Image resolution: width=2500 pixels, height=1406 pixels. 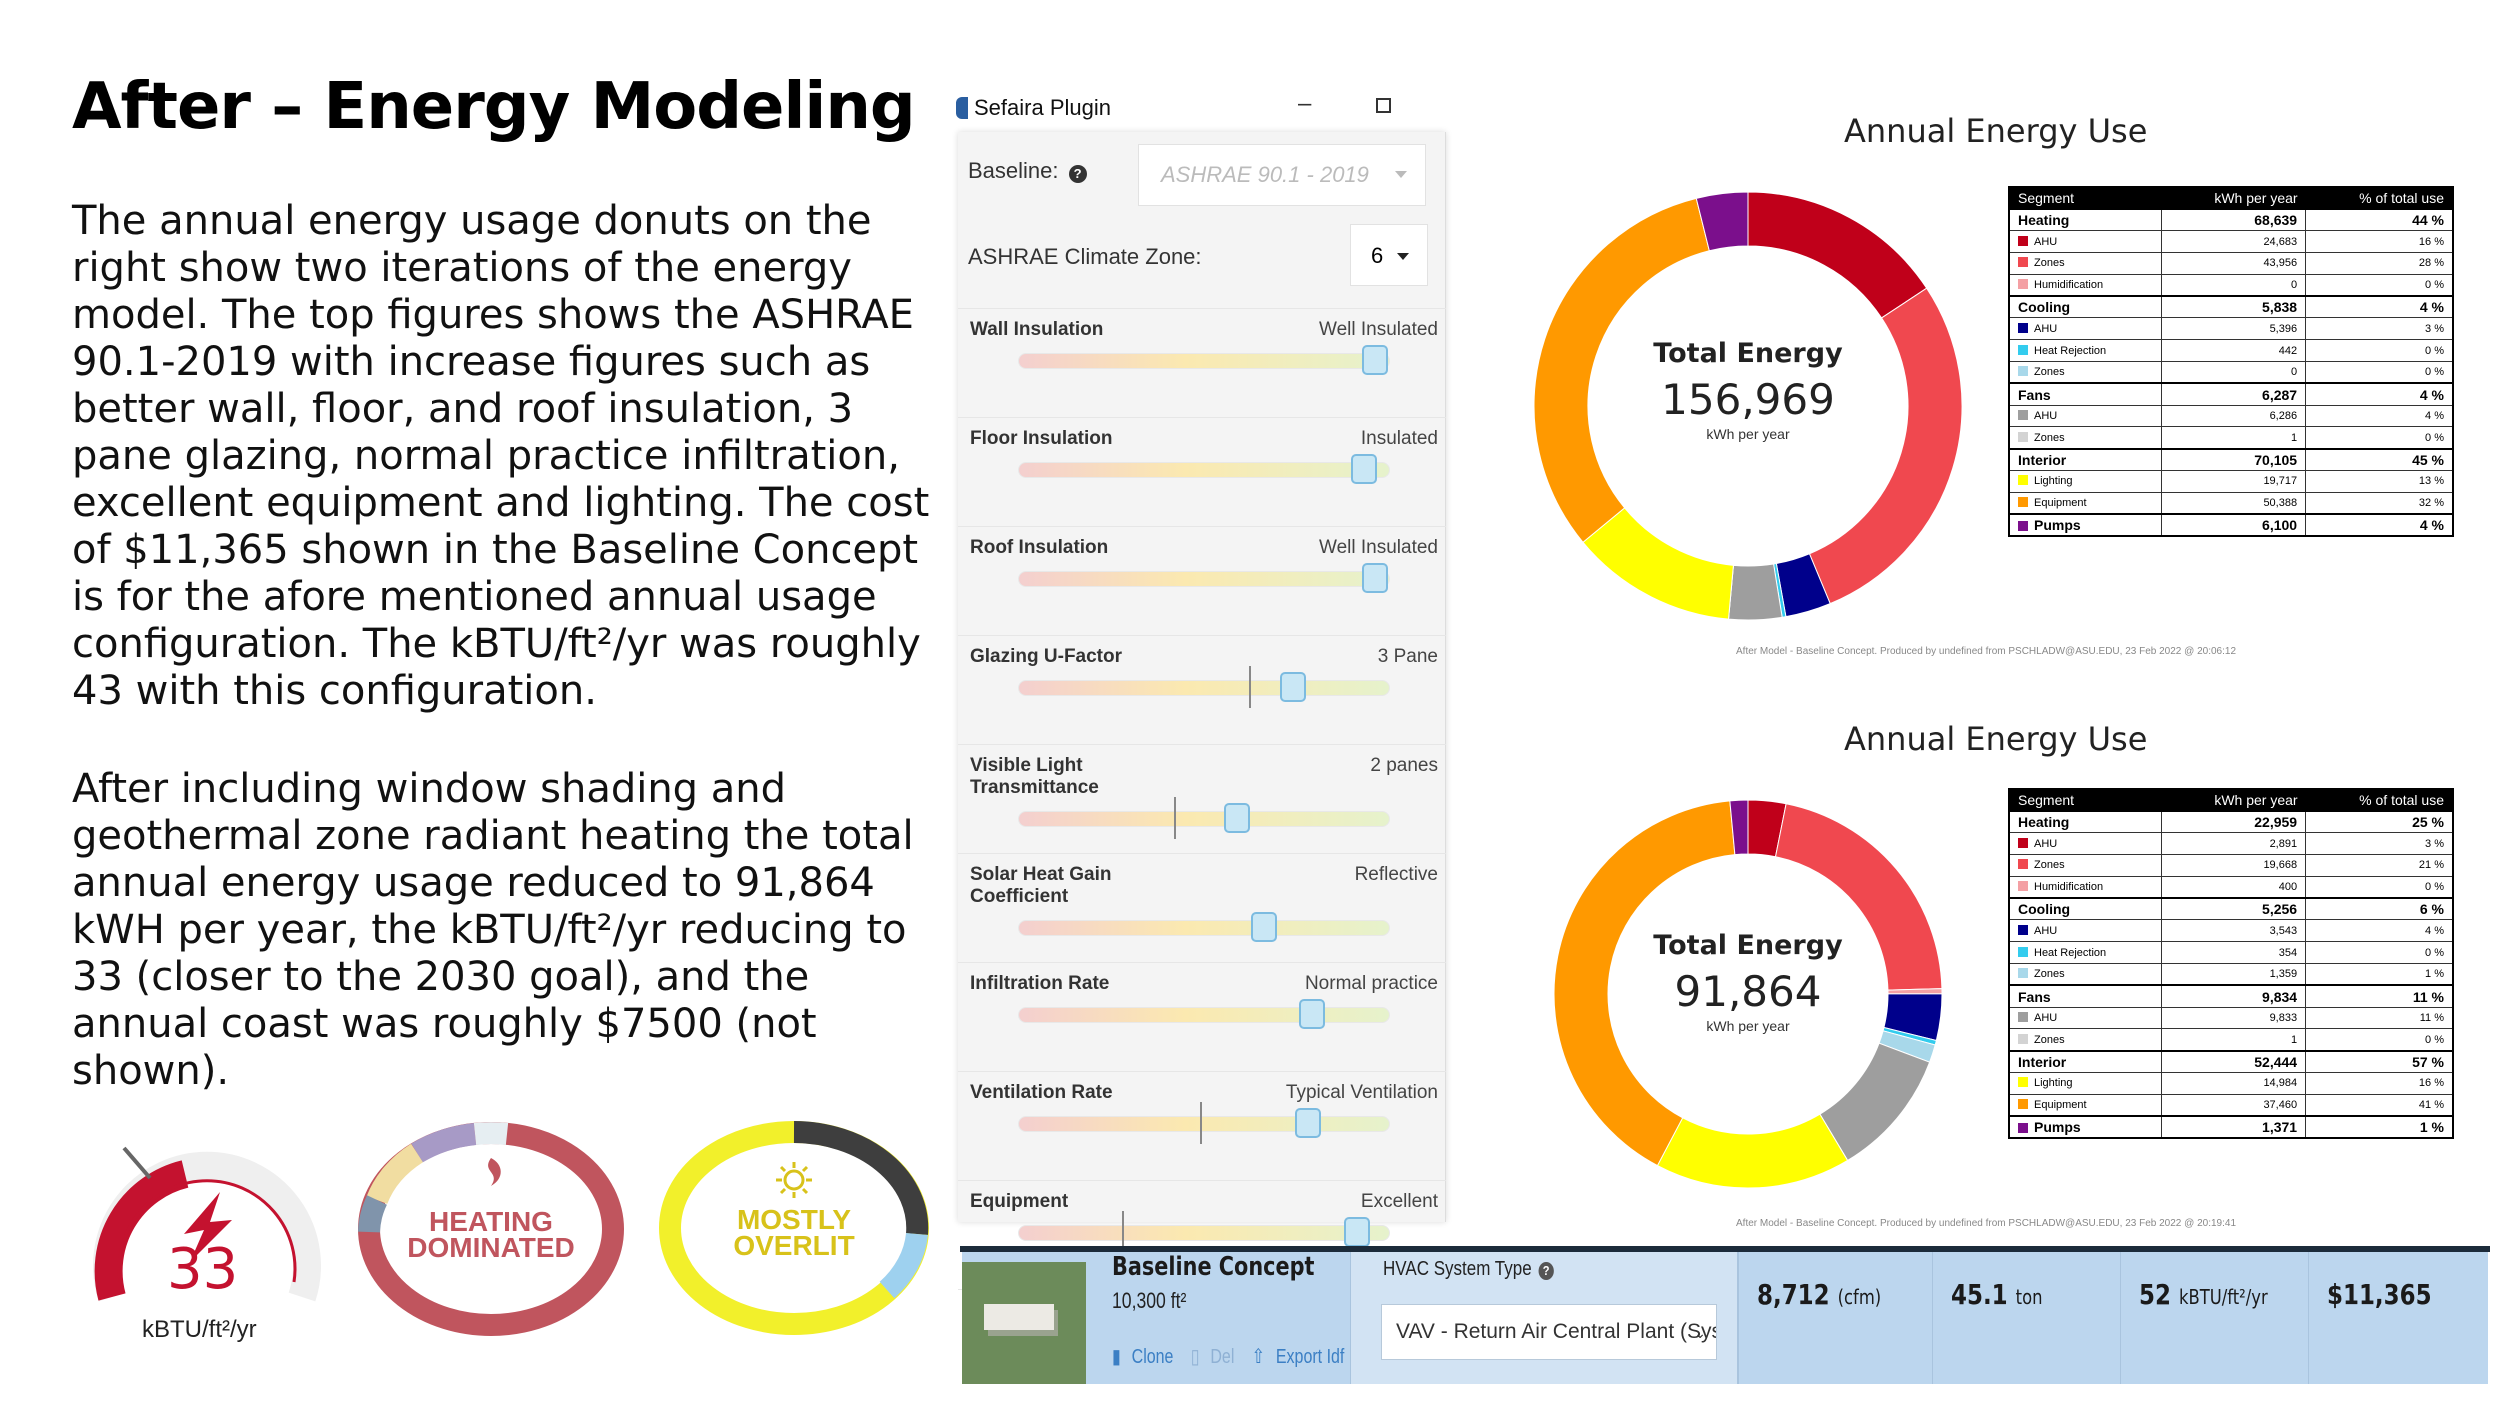 I want to click on segment-cell: Lighting, so click(x=2085, y=1083).